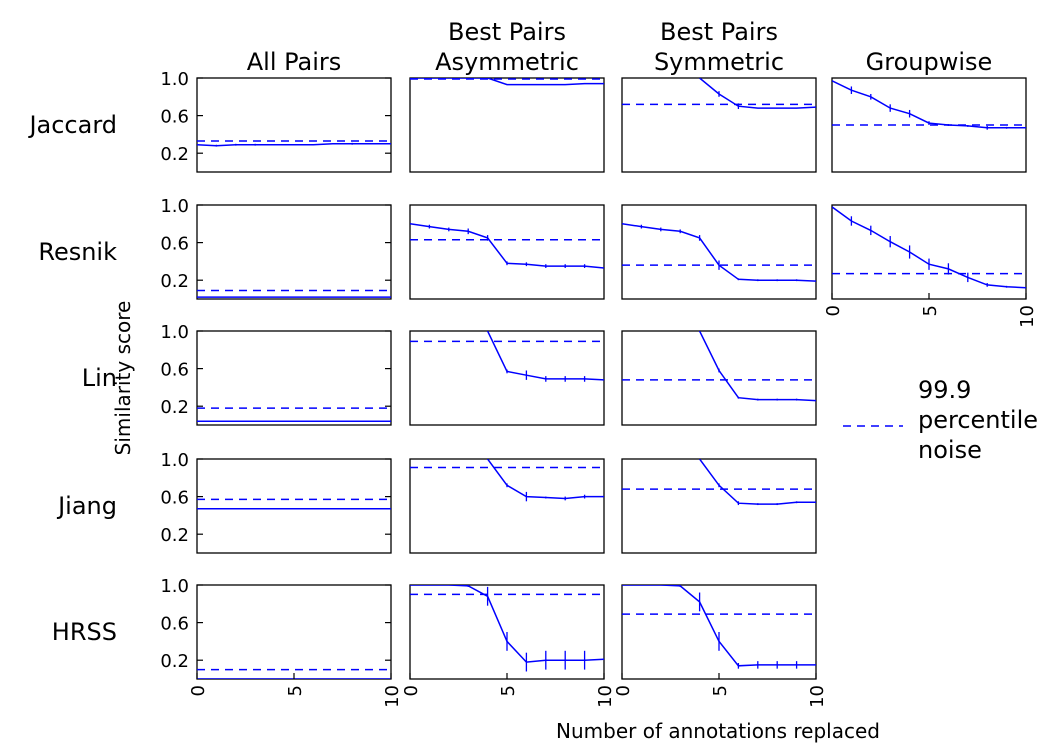 This screenshot has height=743, width=1062. Describe the element at coordinates (719, 32) in the screenshot. I see `column-title-2-line-0: Best Pairs` at that location.